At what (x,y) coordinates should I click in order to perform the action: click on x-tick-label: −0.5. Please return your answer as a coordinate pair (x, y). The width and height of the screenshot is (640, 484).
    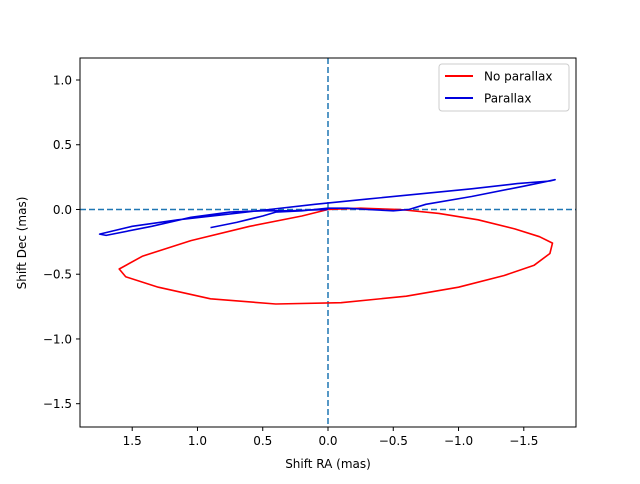
    Looking at the image, I should click on (393, 441).